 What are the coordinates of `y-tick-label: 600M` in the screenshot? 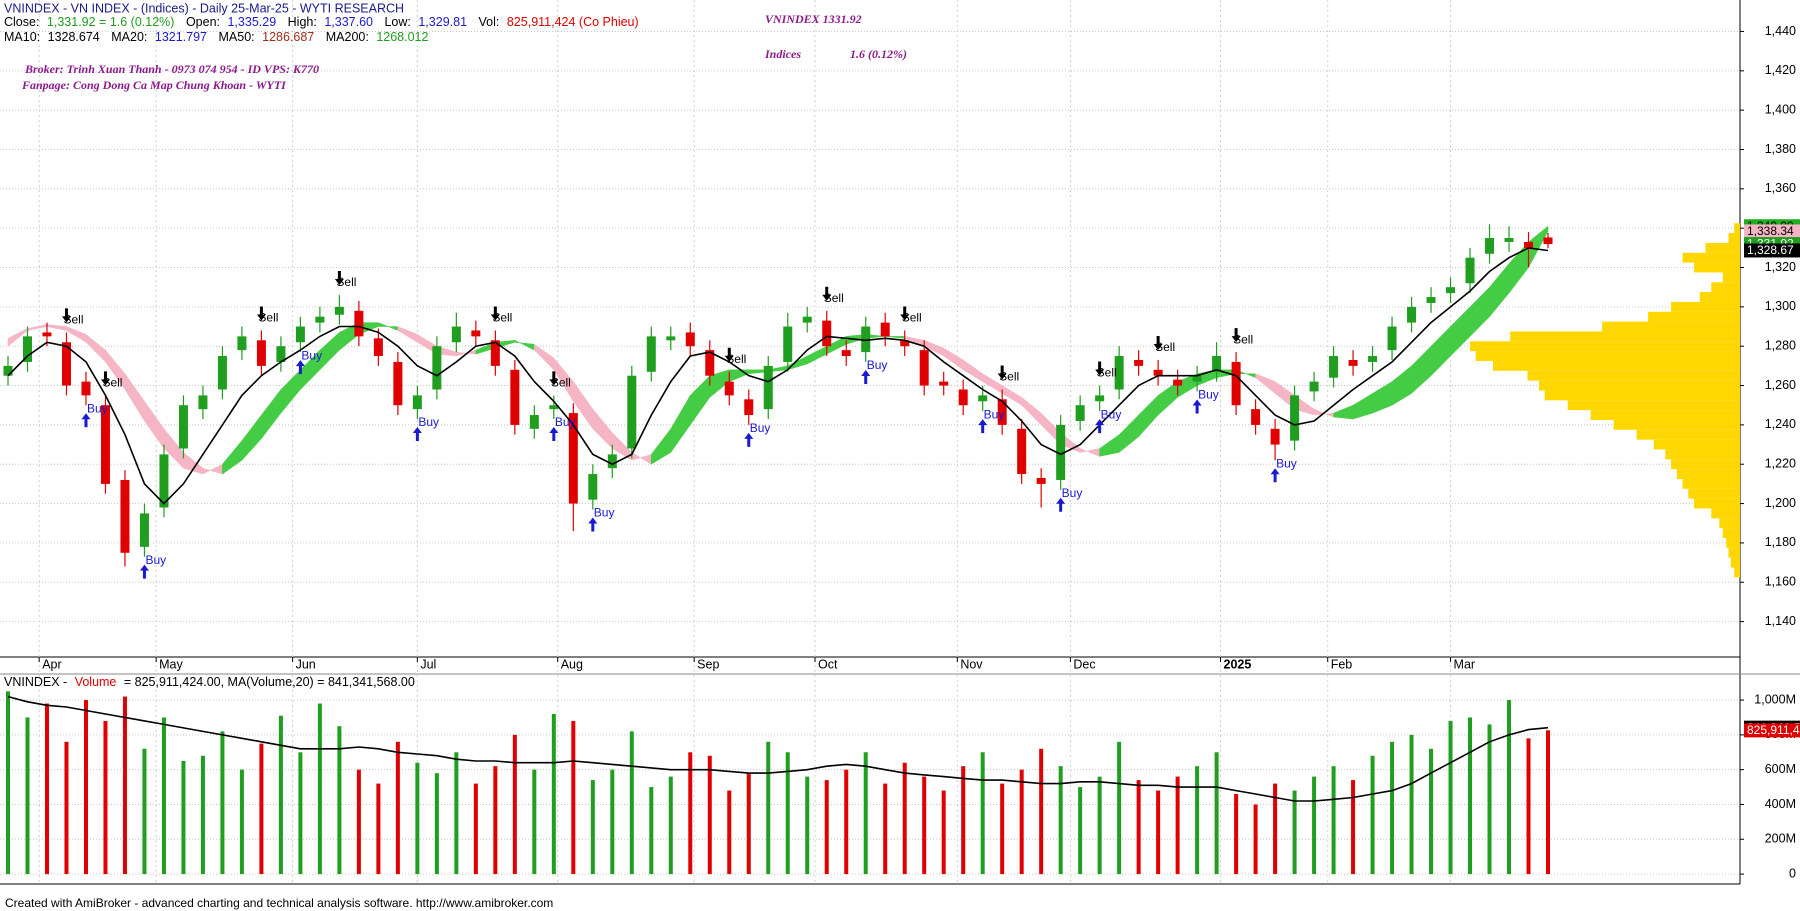 It's located at (1780, 769).